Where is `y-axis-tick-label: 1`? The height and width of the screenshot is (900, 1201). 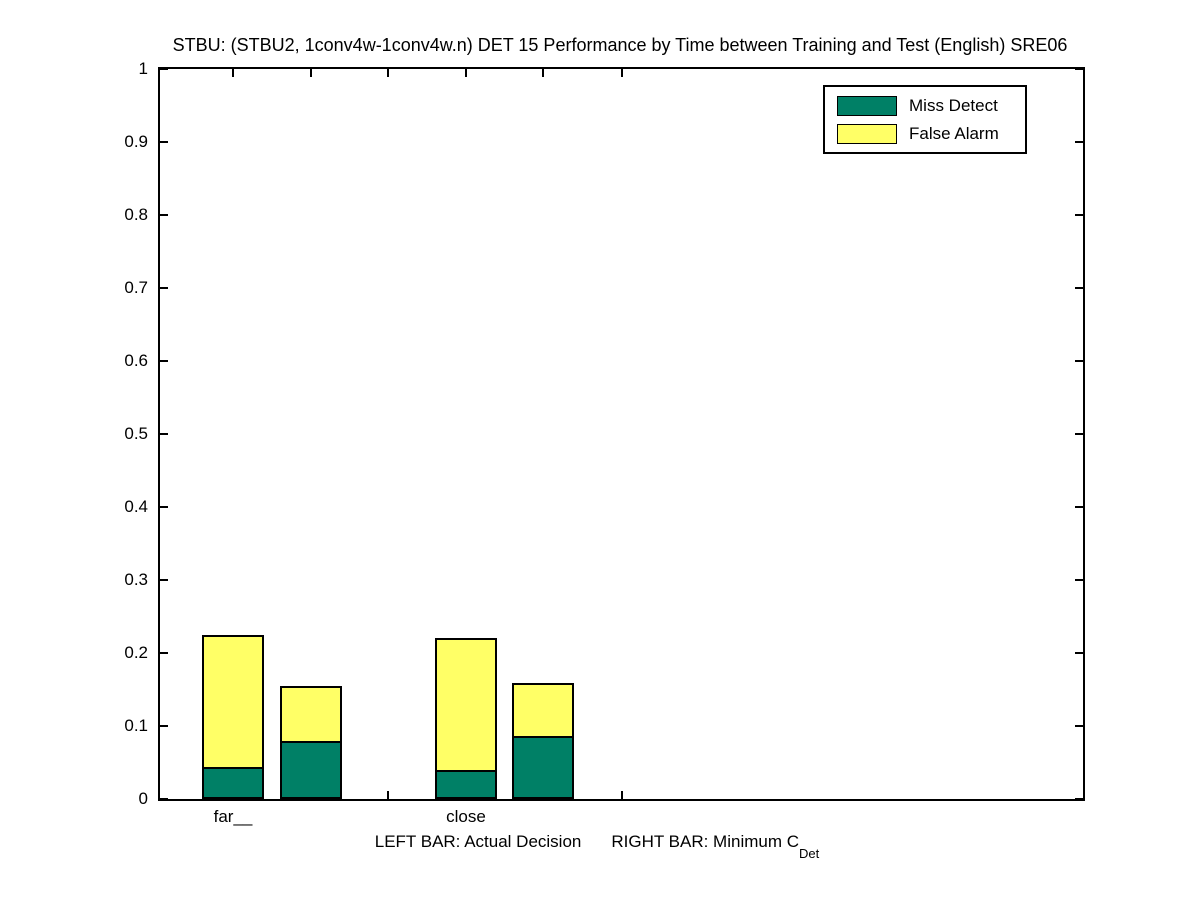 y-axis-tick-label: 1 is located at coordinates (143, 68).